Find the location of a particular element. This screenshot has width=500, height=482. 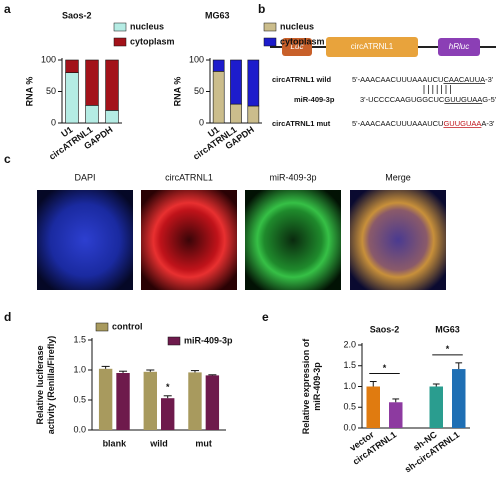

merge-image is located at coordinates (398, 240).